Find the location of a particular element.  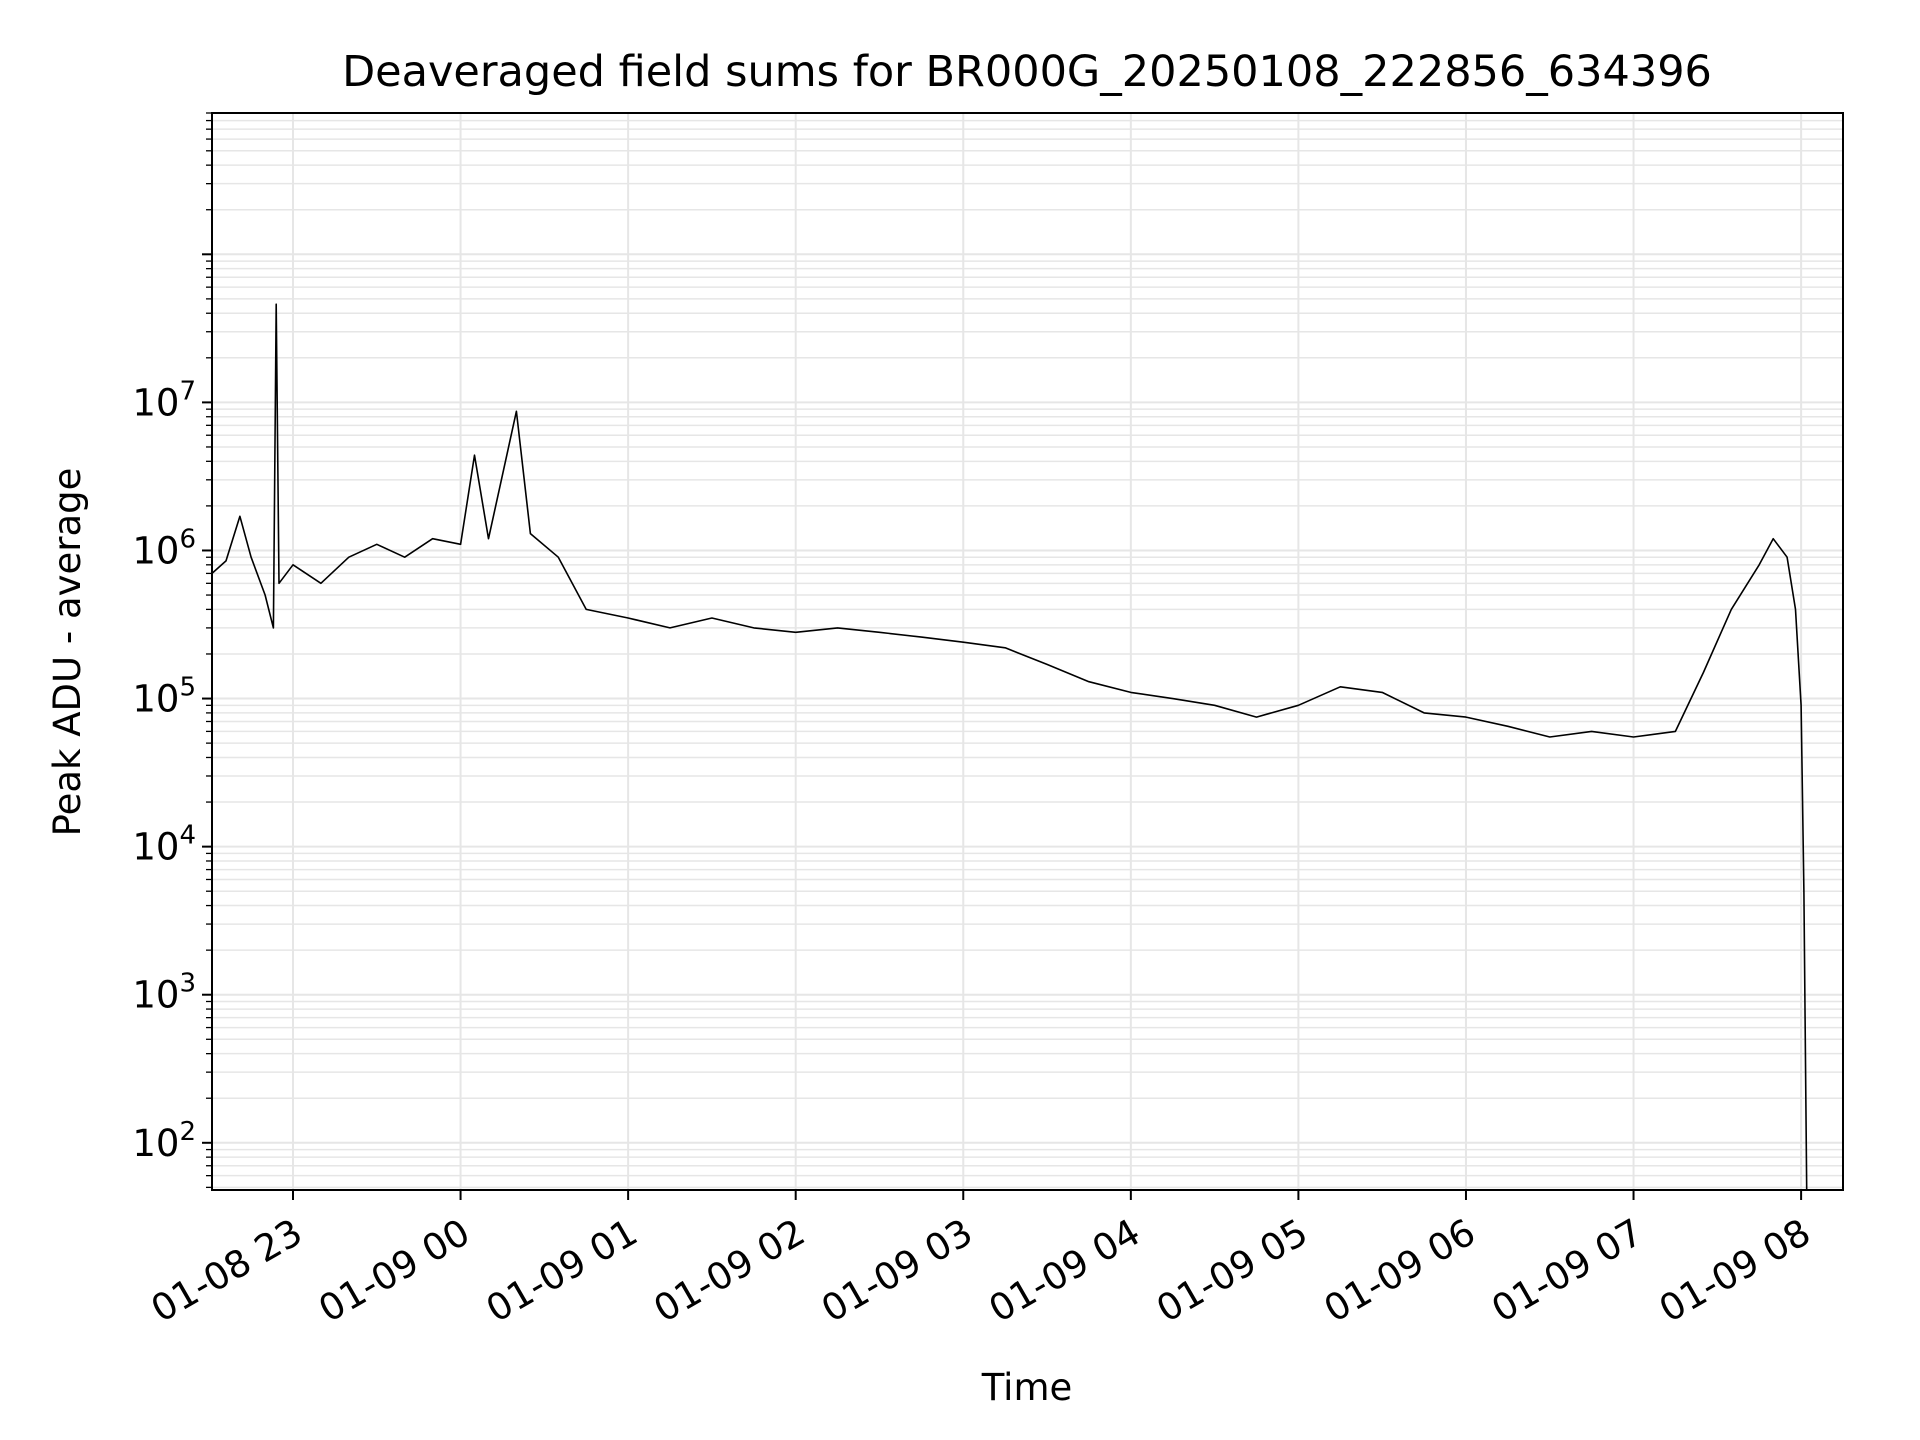

y-tick-label: 105 is located at coordinates (164, 697).